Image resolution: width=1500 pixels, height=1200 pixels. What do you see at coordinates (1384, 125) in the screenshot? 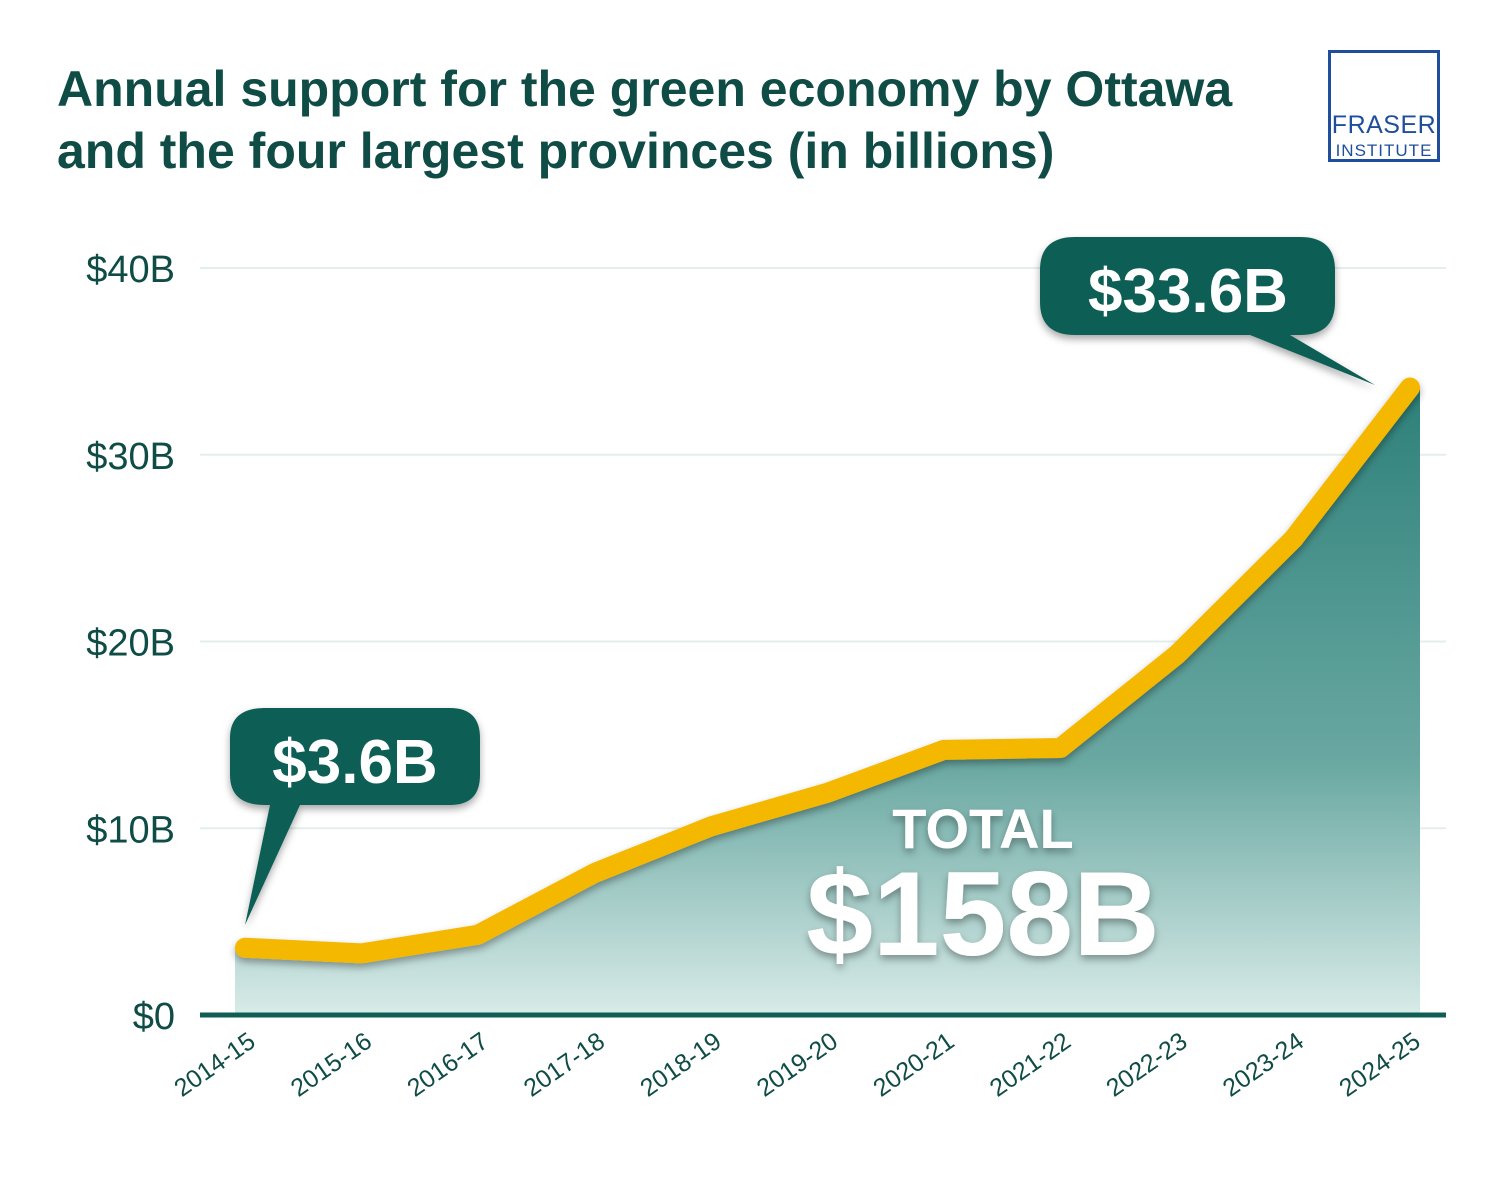
I see `logo-line1: FRASER` at bounding box center [1384, 125].